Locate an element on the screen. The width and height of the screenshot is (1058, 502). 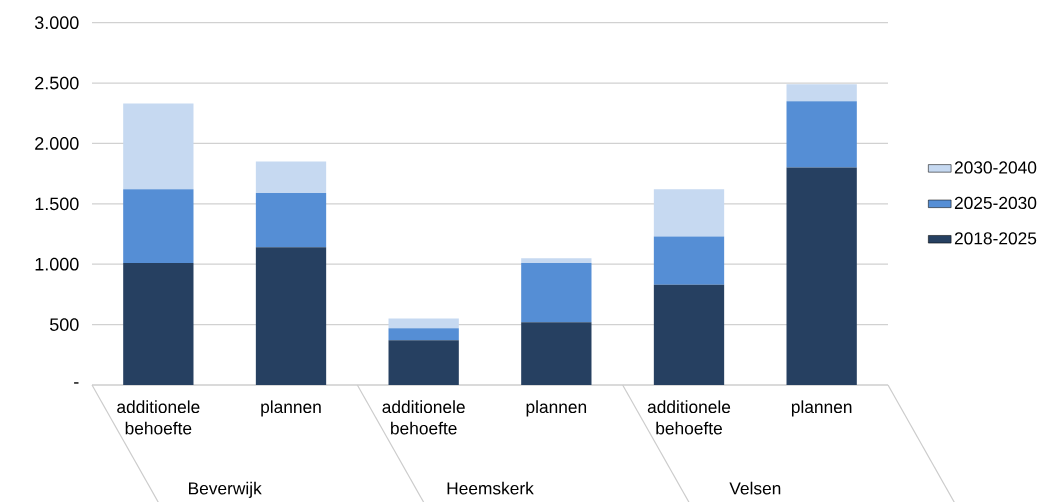
y-tick-label: 500 is located at coordinates (64, 324).